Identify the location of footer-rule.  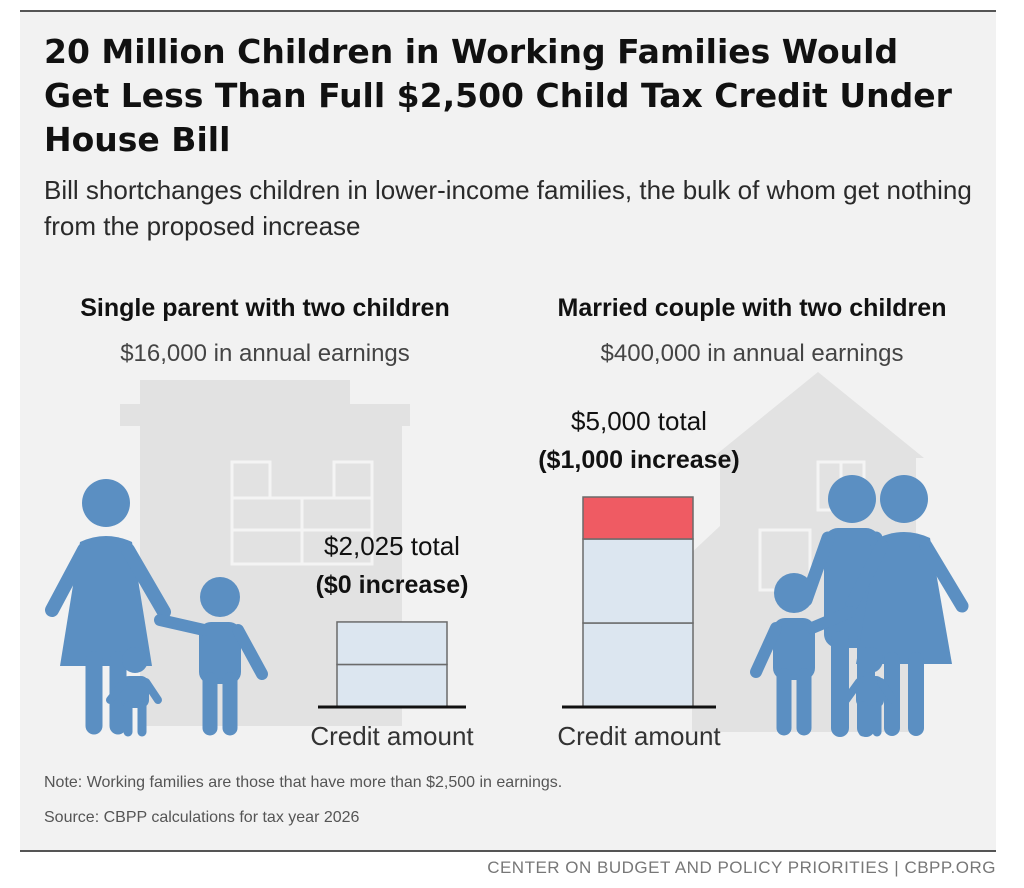
(508, 851).